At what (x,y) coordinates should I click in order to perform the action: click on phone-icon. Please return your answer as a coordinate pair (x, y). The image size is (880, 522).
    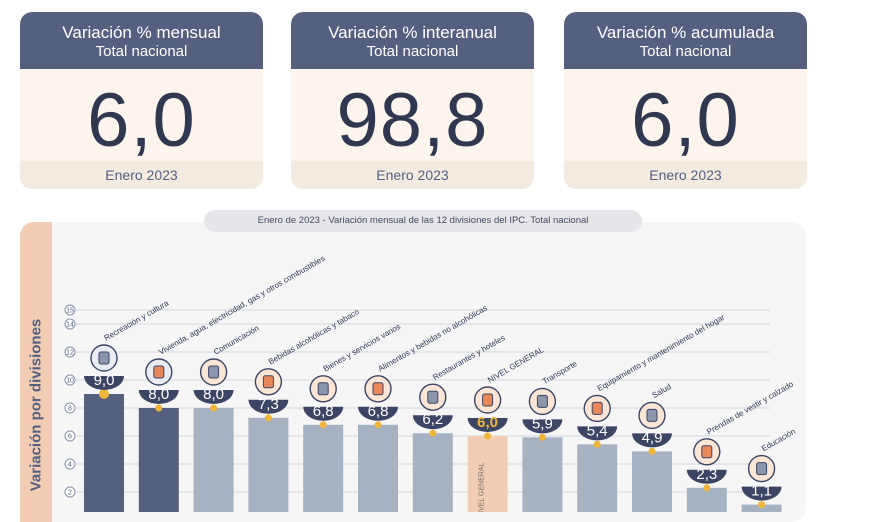
    Looking at the image, I should click on (213, 372).